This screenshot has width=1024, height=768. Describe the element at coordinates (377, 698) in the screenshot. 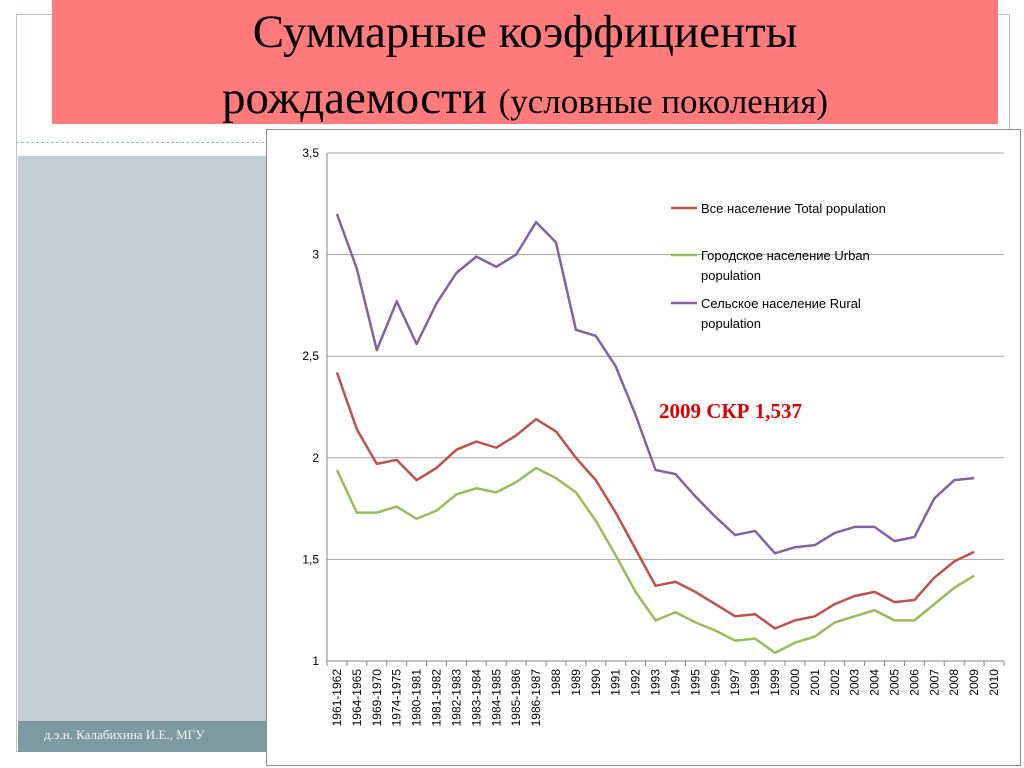

I see `x-tick-label: 1969-1970` at that location.